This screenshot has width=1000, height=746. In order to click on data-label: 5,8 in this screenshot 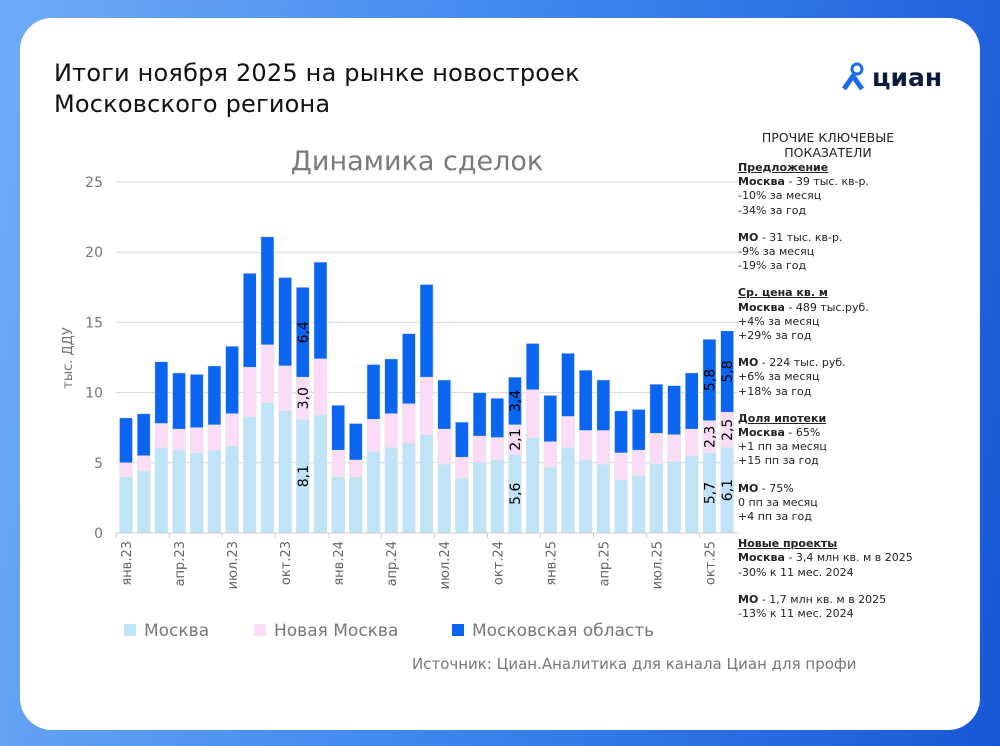, I will do `click(728, 371)`.